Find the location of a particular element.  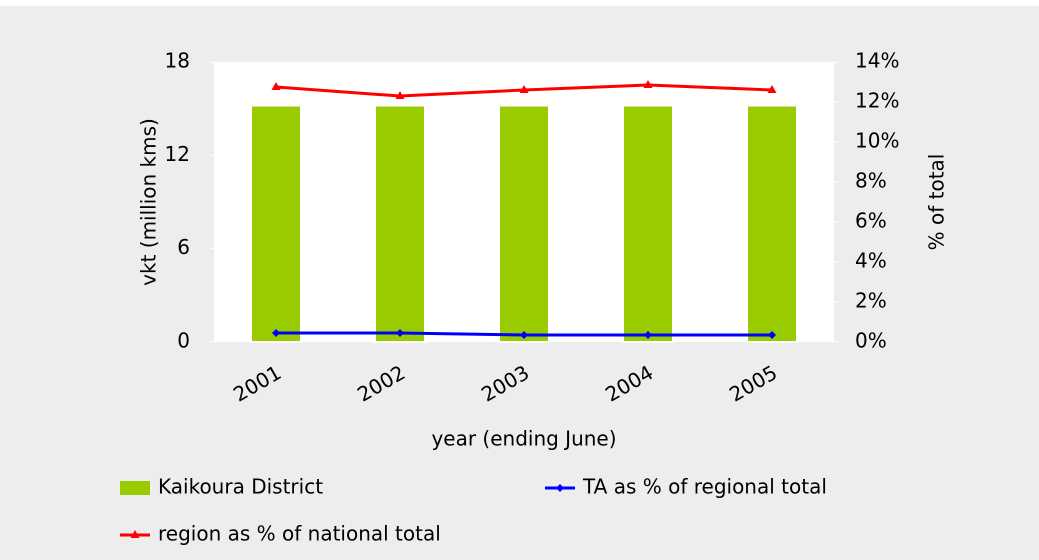

y2-tick-label: 12% is located at coordinates (877, 101).